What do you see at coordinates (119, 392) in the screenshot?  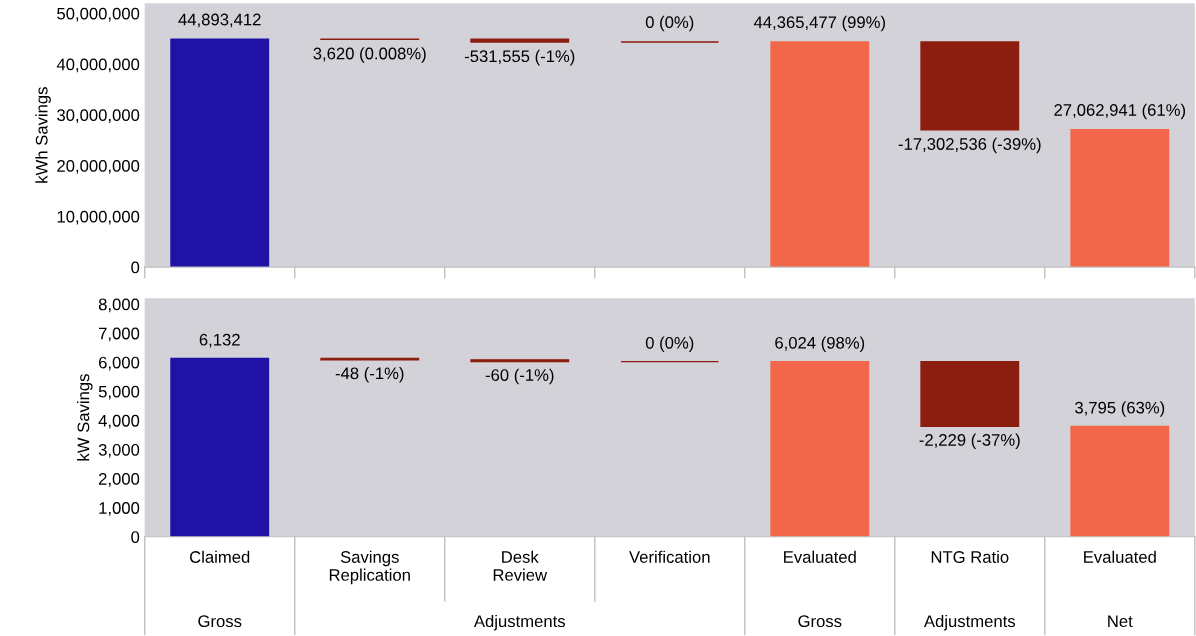 I see `y-tick-label: 5,000` at bounding box center [119, 392].